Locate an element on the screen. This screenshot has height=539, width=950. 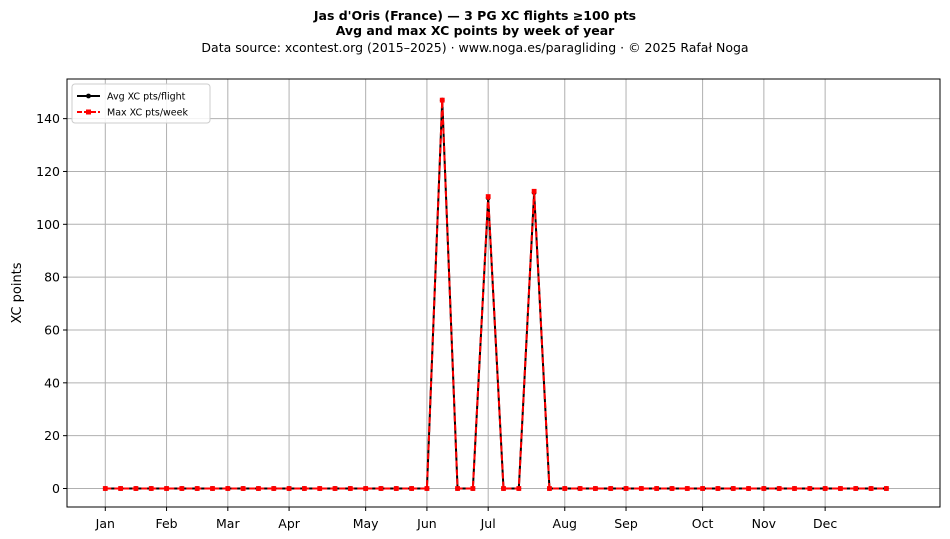
y-tick-label: 140 is located at coordinates (48, 118).